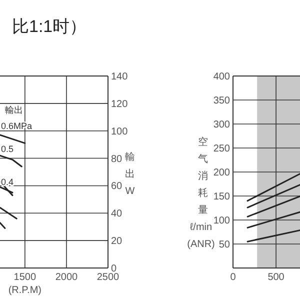 Image resolution: width=300 pixels, height=300 pixels. I want to click on annotation: 輸出, so click(14, 110).